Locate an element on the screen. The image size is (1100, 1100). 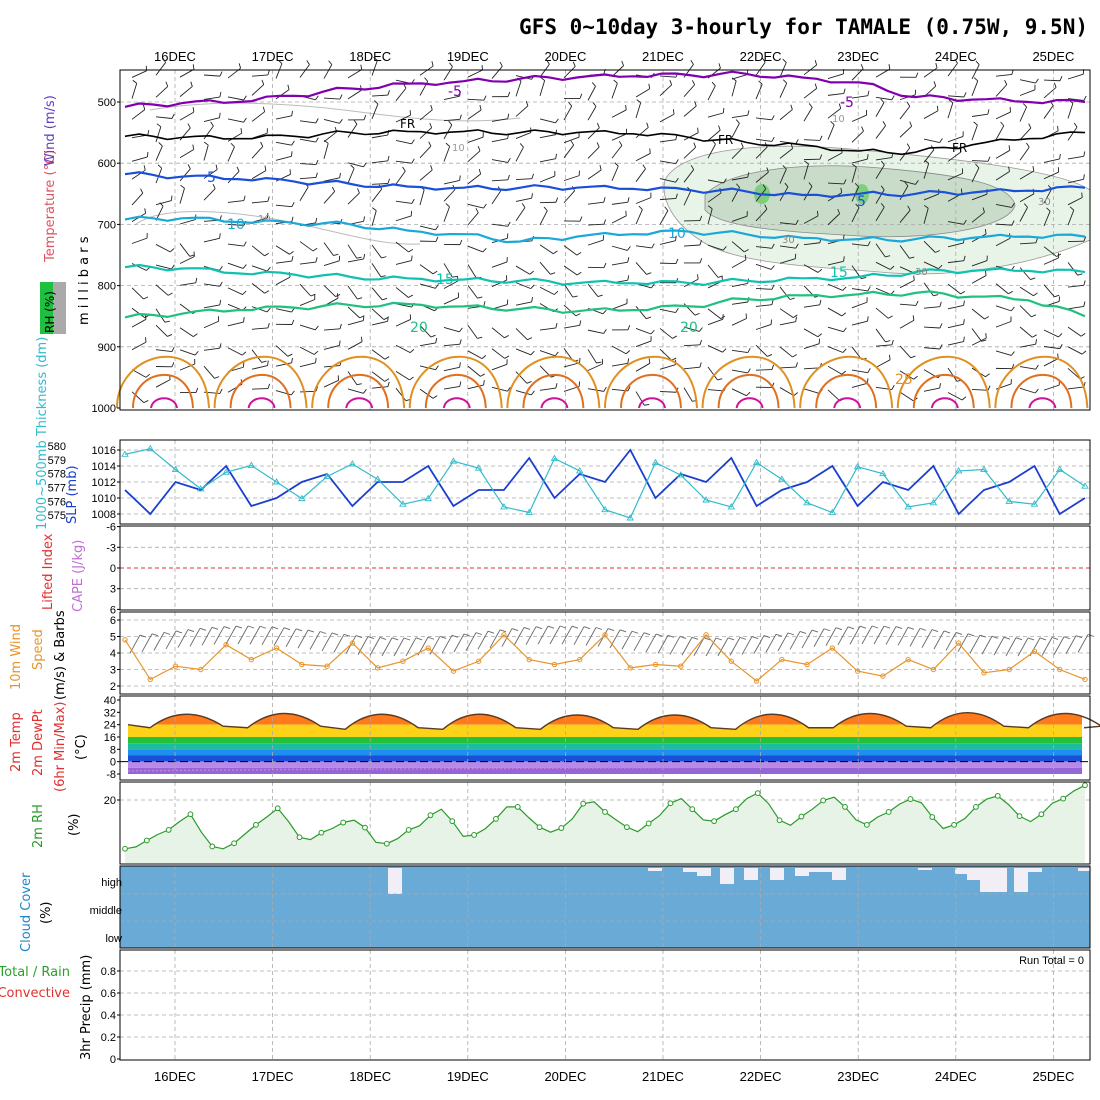
contour-label-20-a: 20 is located at coordinates (419, 328).